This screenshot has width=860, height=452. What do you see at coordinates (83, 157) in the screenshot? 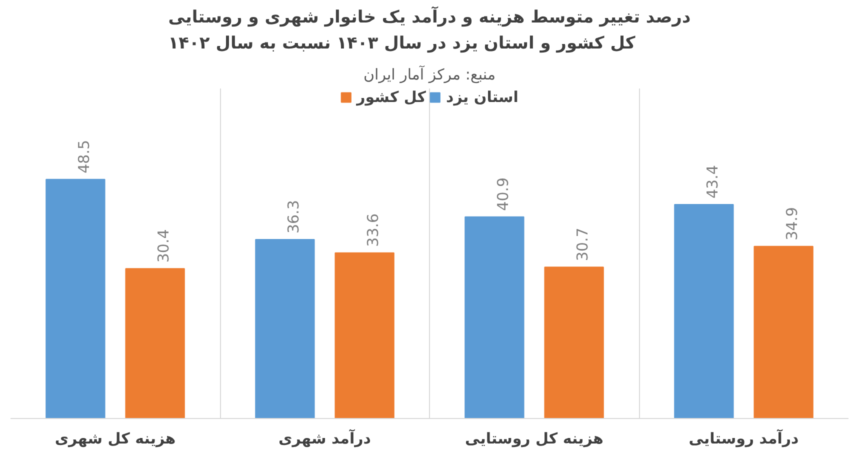
I see `data-label: 48.5` at bounding box center [83, 157].